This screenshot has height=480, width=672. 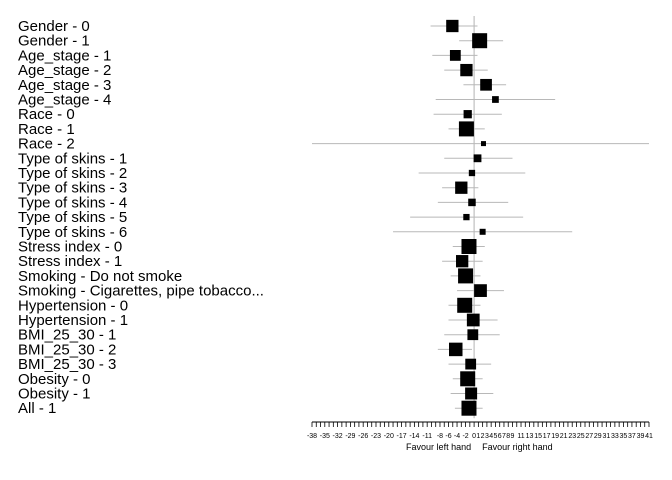 What do you see at coordinates (517, 447) in the screenshot?
I see `axis-right-title: Favour right hand` at bounding box center [517, 447].